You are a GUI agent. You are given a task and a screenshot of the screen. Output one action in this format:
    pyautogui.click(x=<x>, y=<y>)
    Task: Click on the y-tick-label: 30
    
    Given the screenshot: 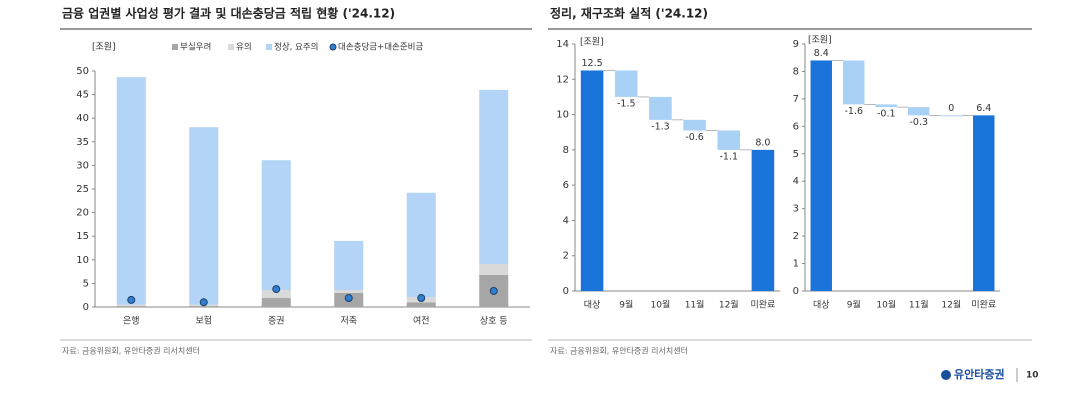 What is the action you would take?
    pyautogui.click(x=82, y=165)
    